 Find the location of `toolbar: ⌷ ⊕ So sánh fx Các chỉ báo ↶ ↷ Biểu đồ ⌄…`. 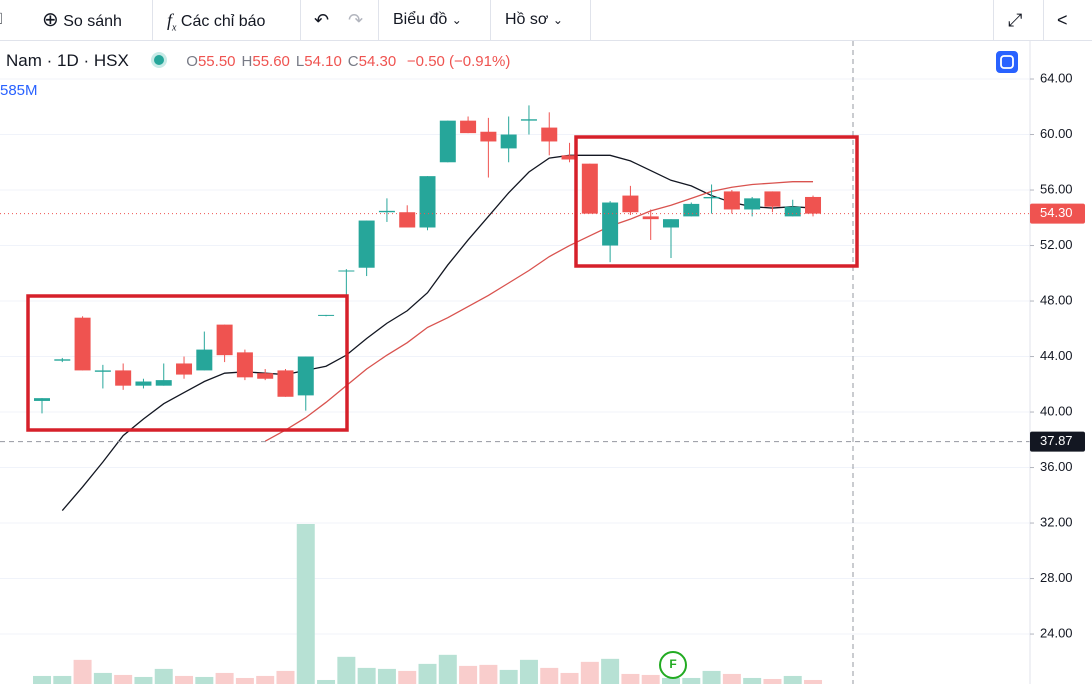

toolbar: ⌷ ⊕ So sánh fx Các chỉ báo ↶ ↷ Biểu đồ ⌄… is located at coordinates (546, 20).